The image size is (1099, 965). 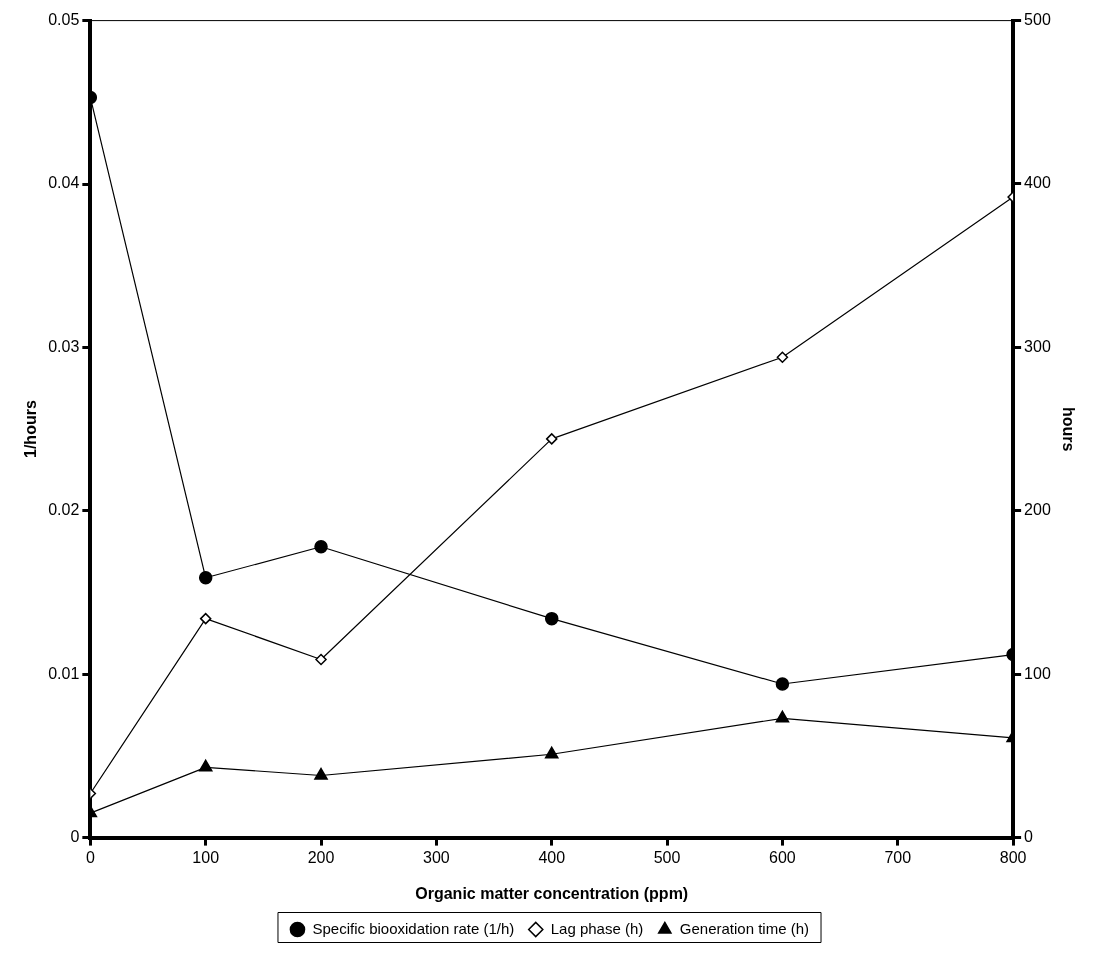 I want to click on y2-tick-label: 500, so click(x=1037, y=20).